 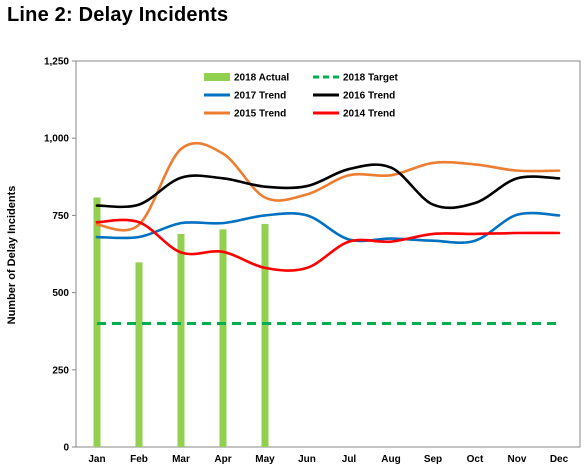 I want to click on legend-item-2018-actual: 2018 Actual, so click(x=246, y=78).